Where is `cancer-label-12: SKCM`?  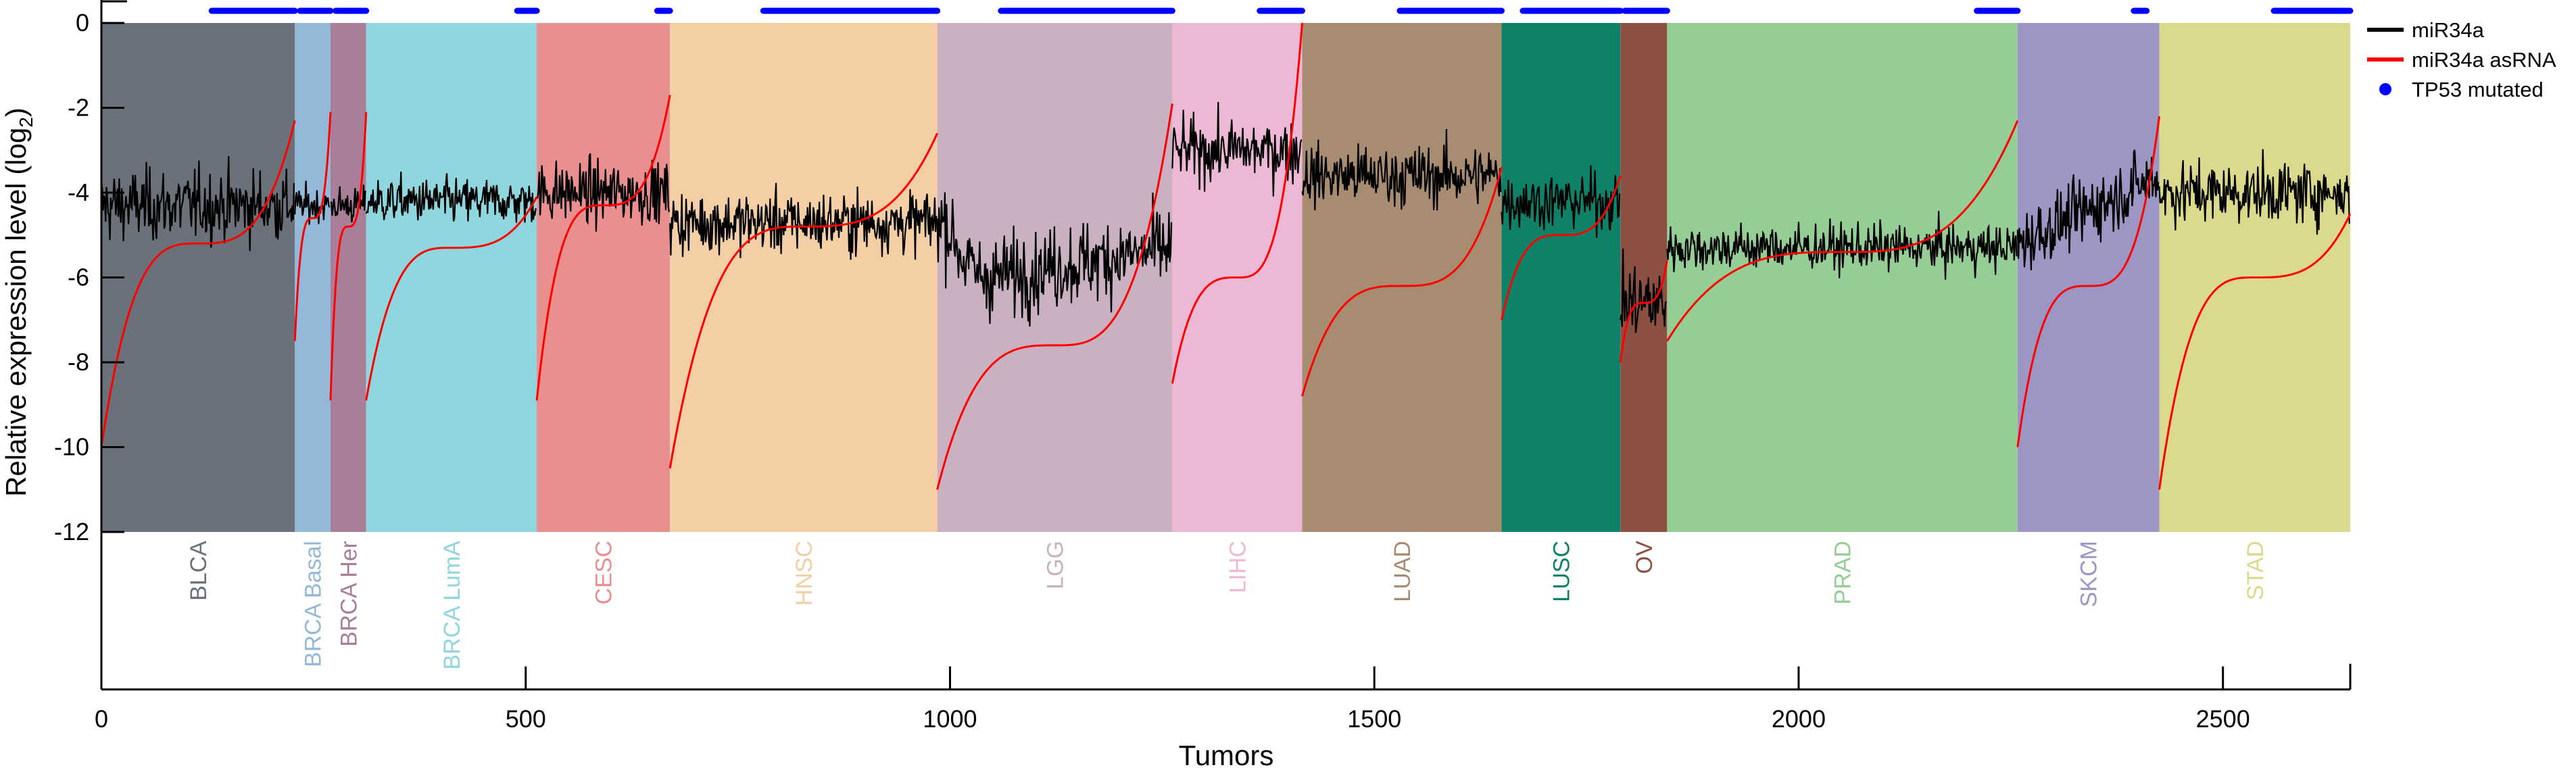
cancer-label-12: SKCM is located at coordinates (2089, 574).